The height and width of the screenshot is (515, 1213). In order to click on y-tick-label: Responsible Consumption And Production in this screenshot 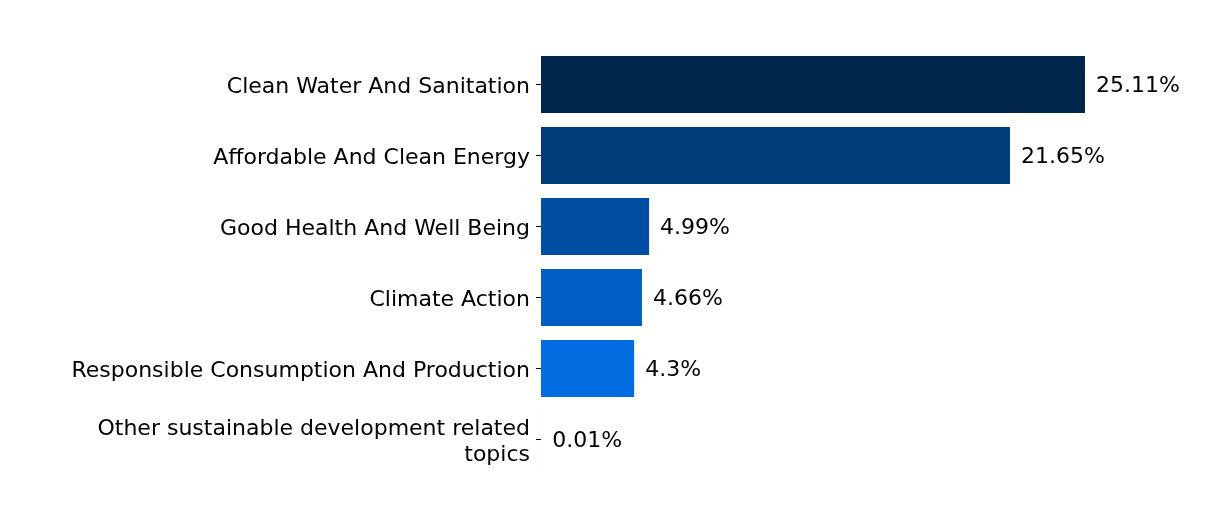, I will do `click(300, 368)`.